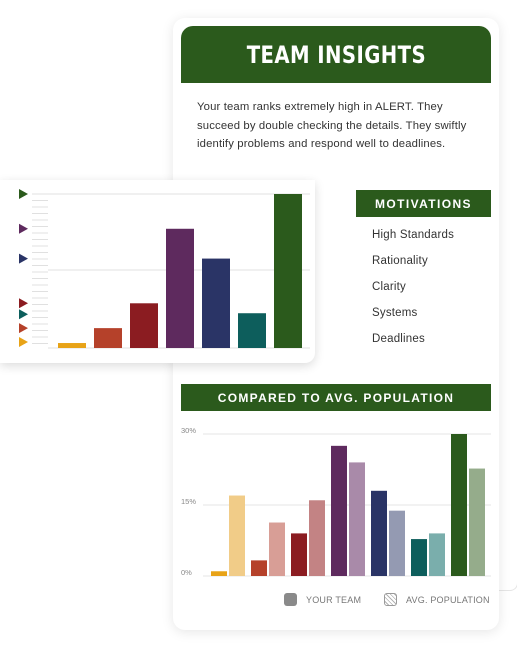  Describe the element at coordinates (290, 599) in the screenshot. I see `legend-team-swatch` at that location.